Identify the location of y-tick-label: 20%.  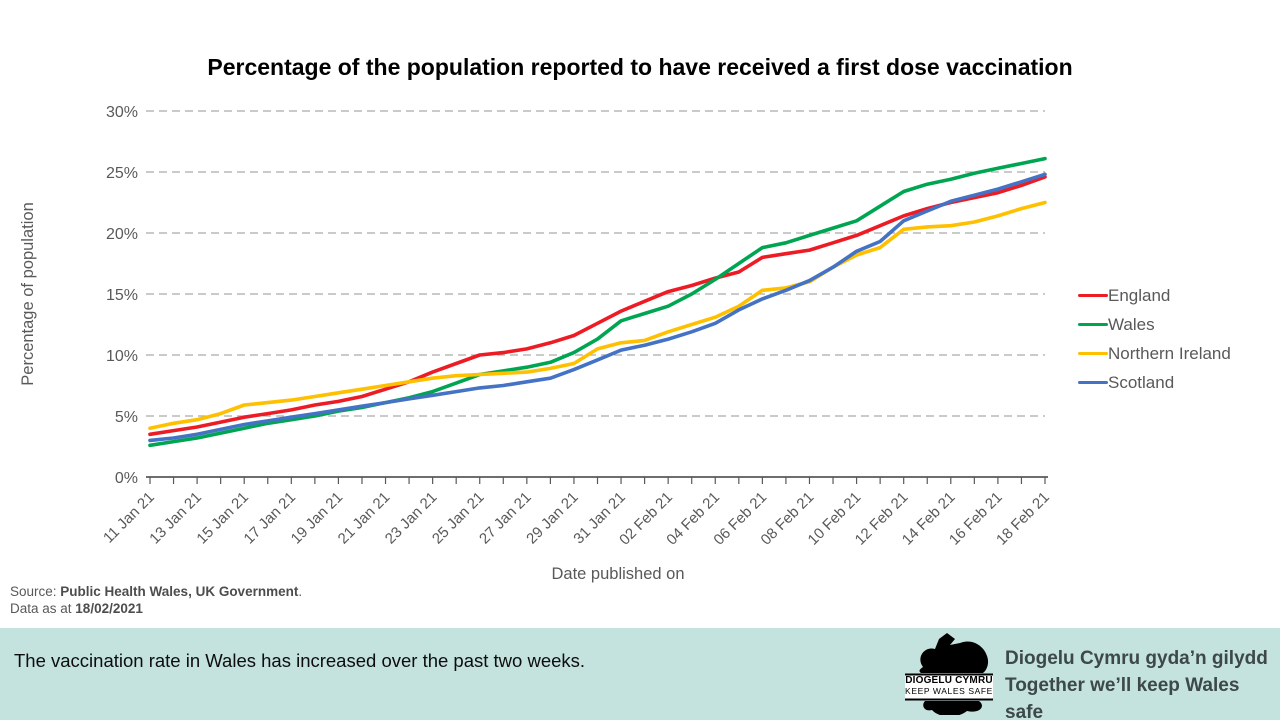
(122, 234).